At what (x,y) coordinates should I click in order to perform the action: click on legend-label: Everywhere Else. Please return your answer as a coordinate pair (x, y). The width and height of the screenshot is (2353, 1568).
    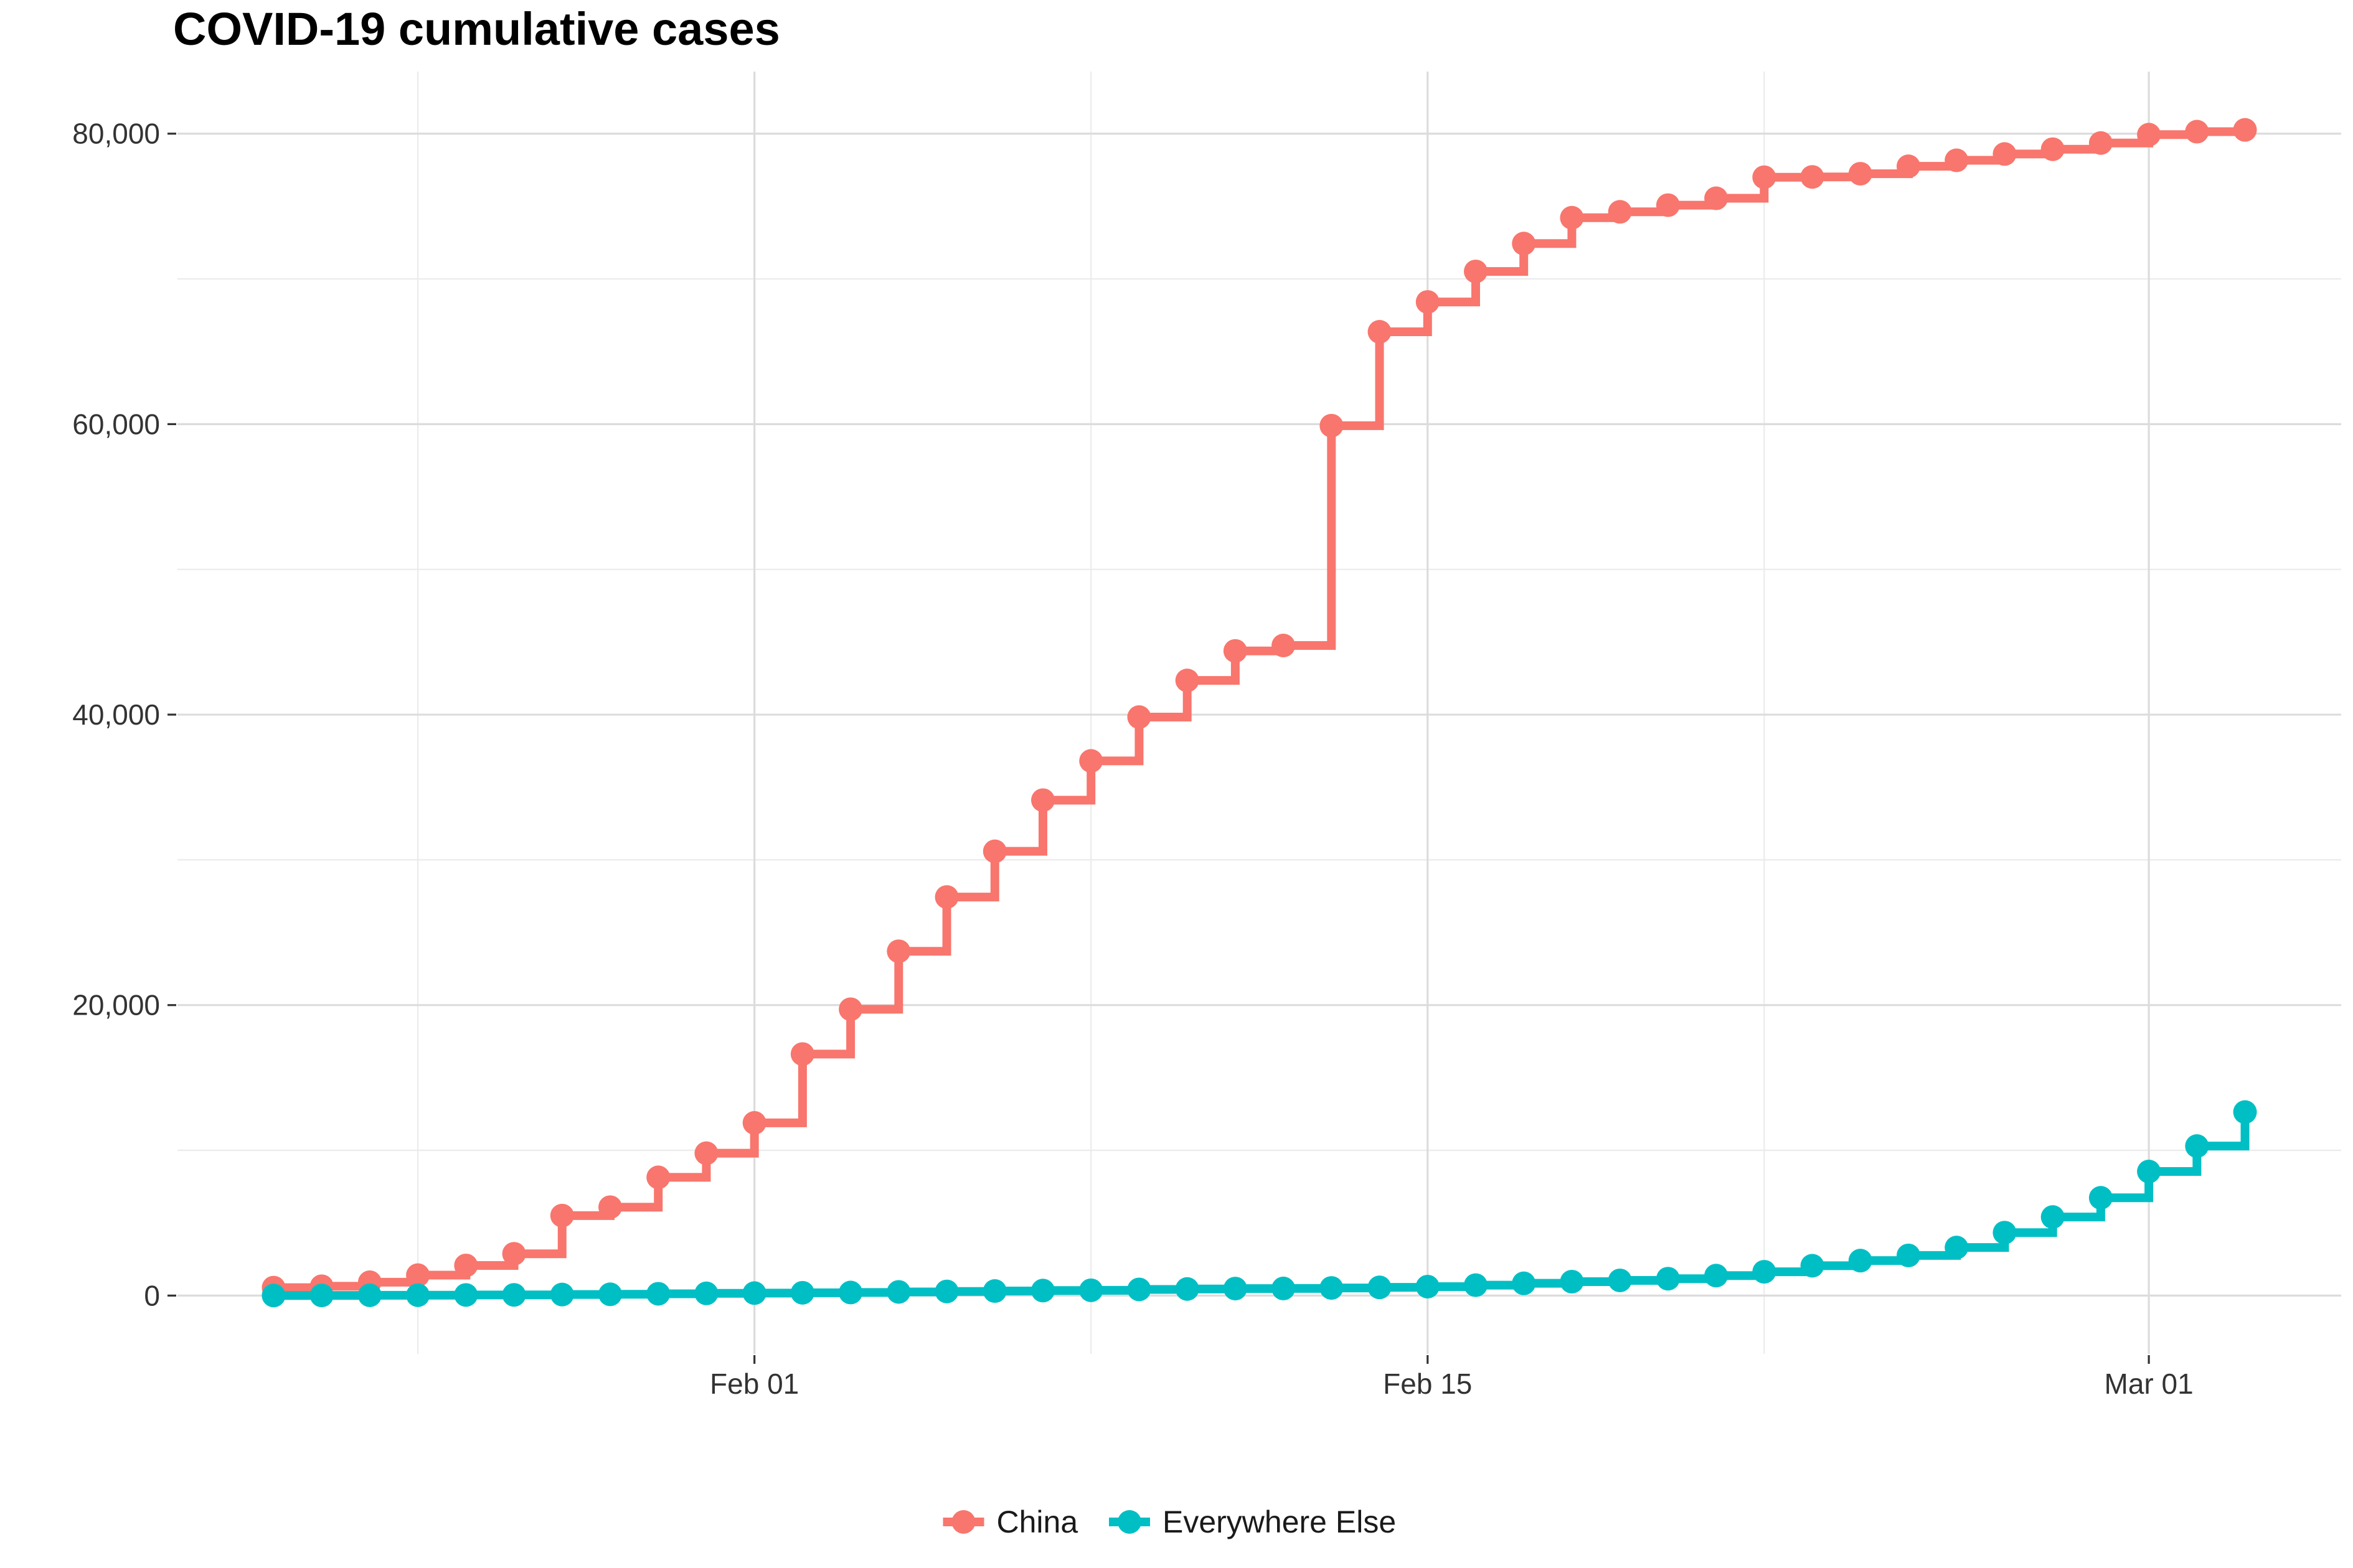
    Looking at the image, I should click on (1279, 1522).